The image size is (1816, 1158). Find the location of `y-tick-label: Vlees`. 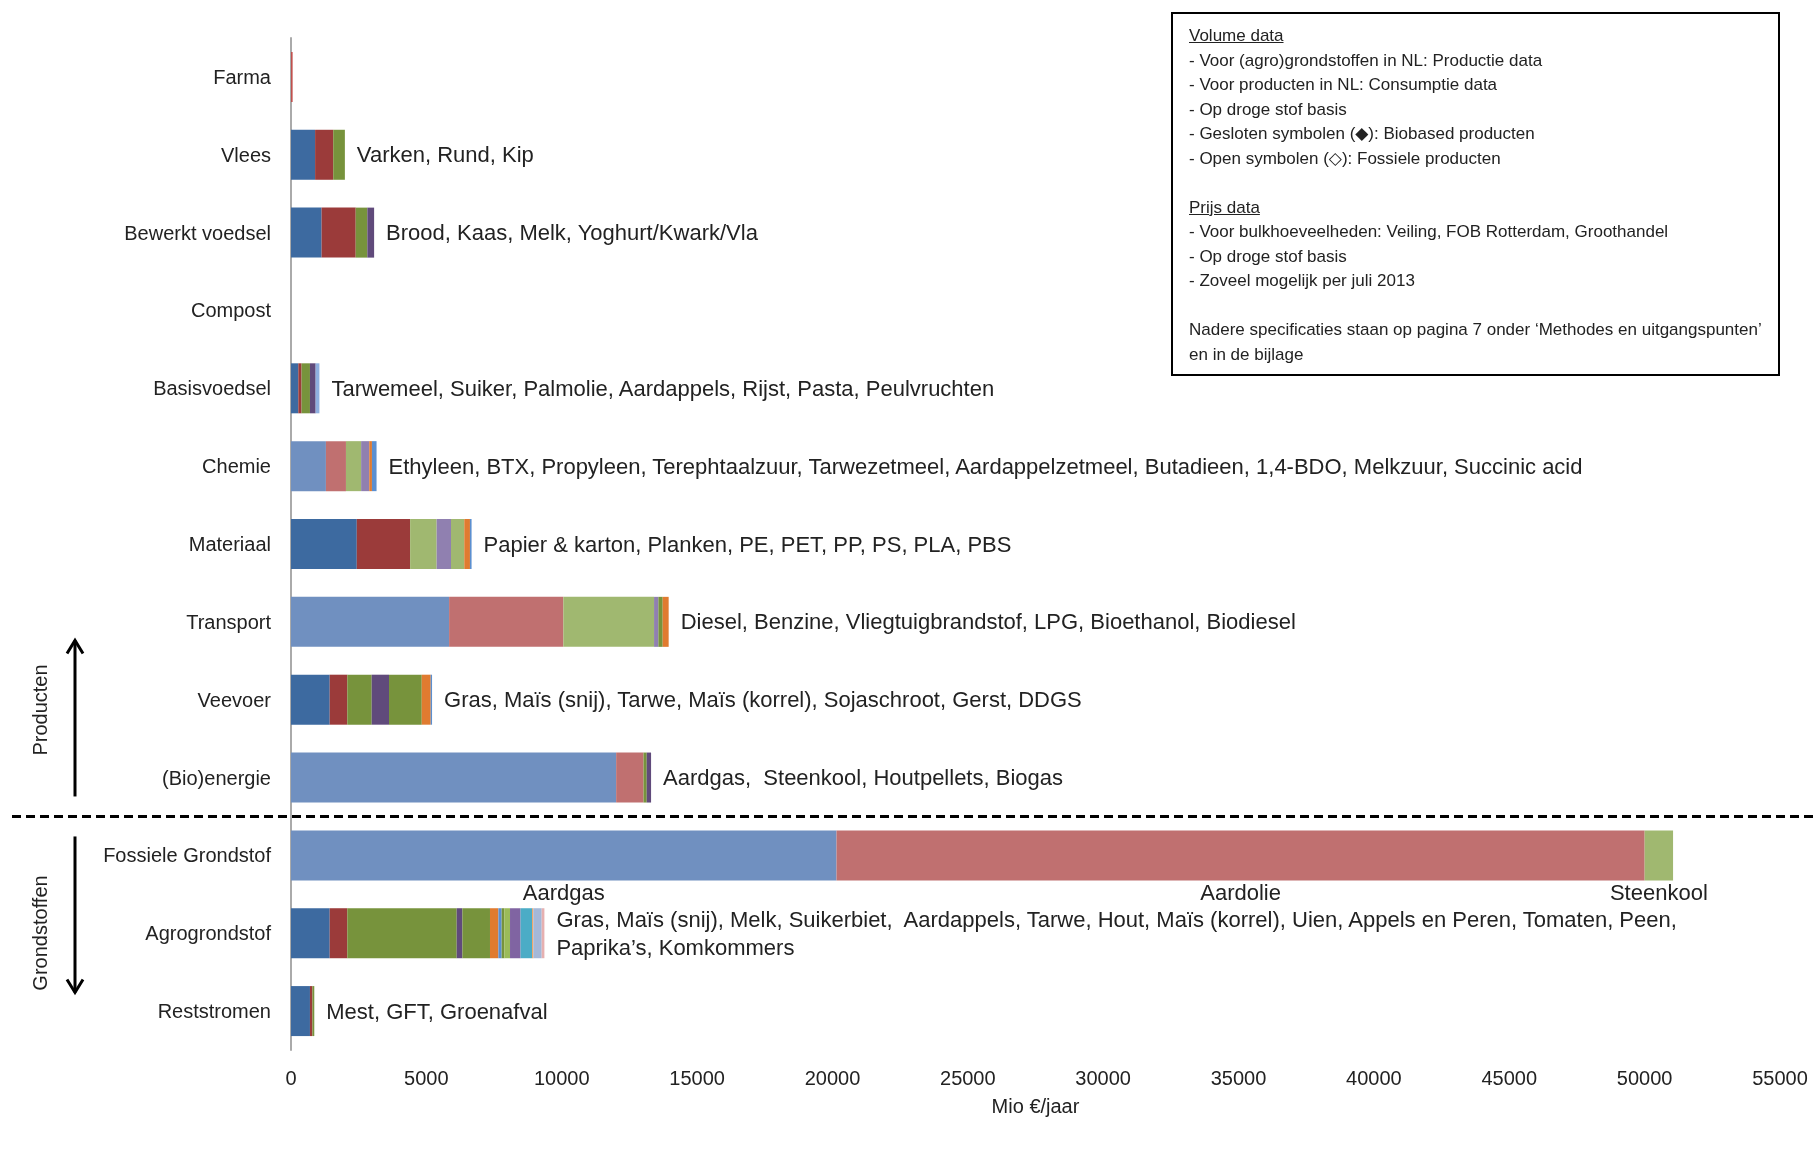

y-tick-label: Vlees is located at coordinates (245, 154).